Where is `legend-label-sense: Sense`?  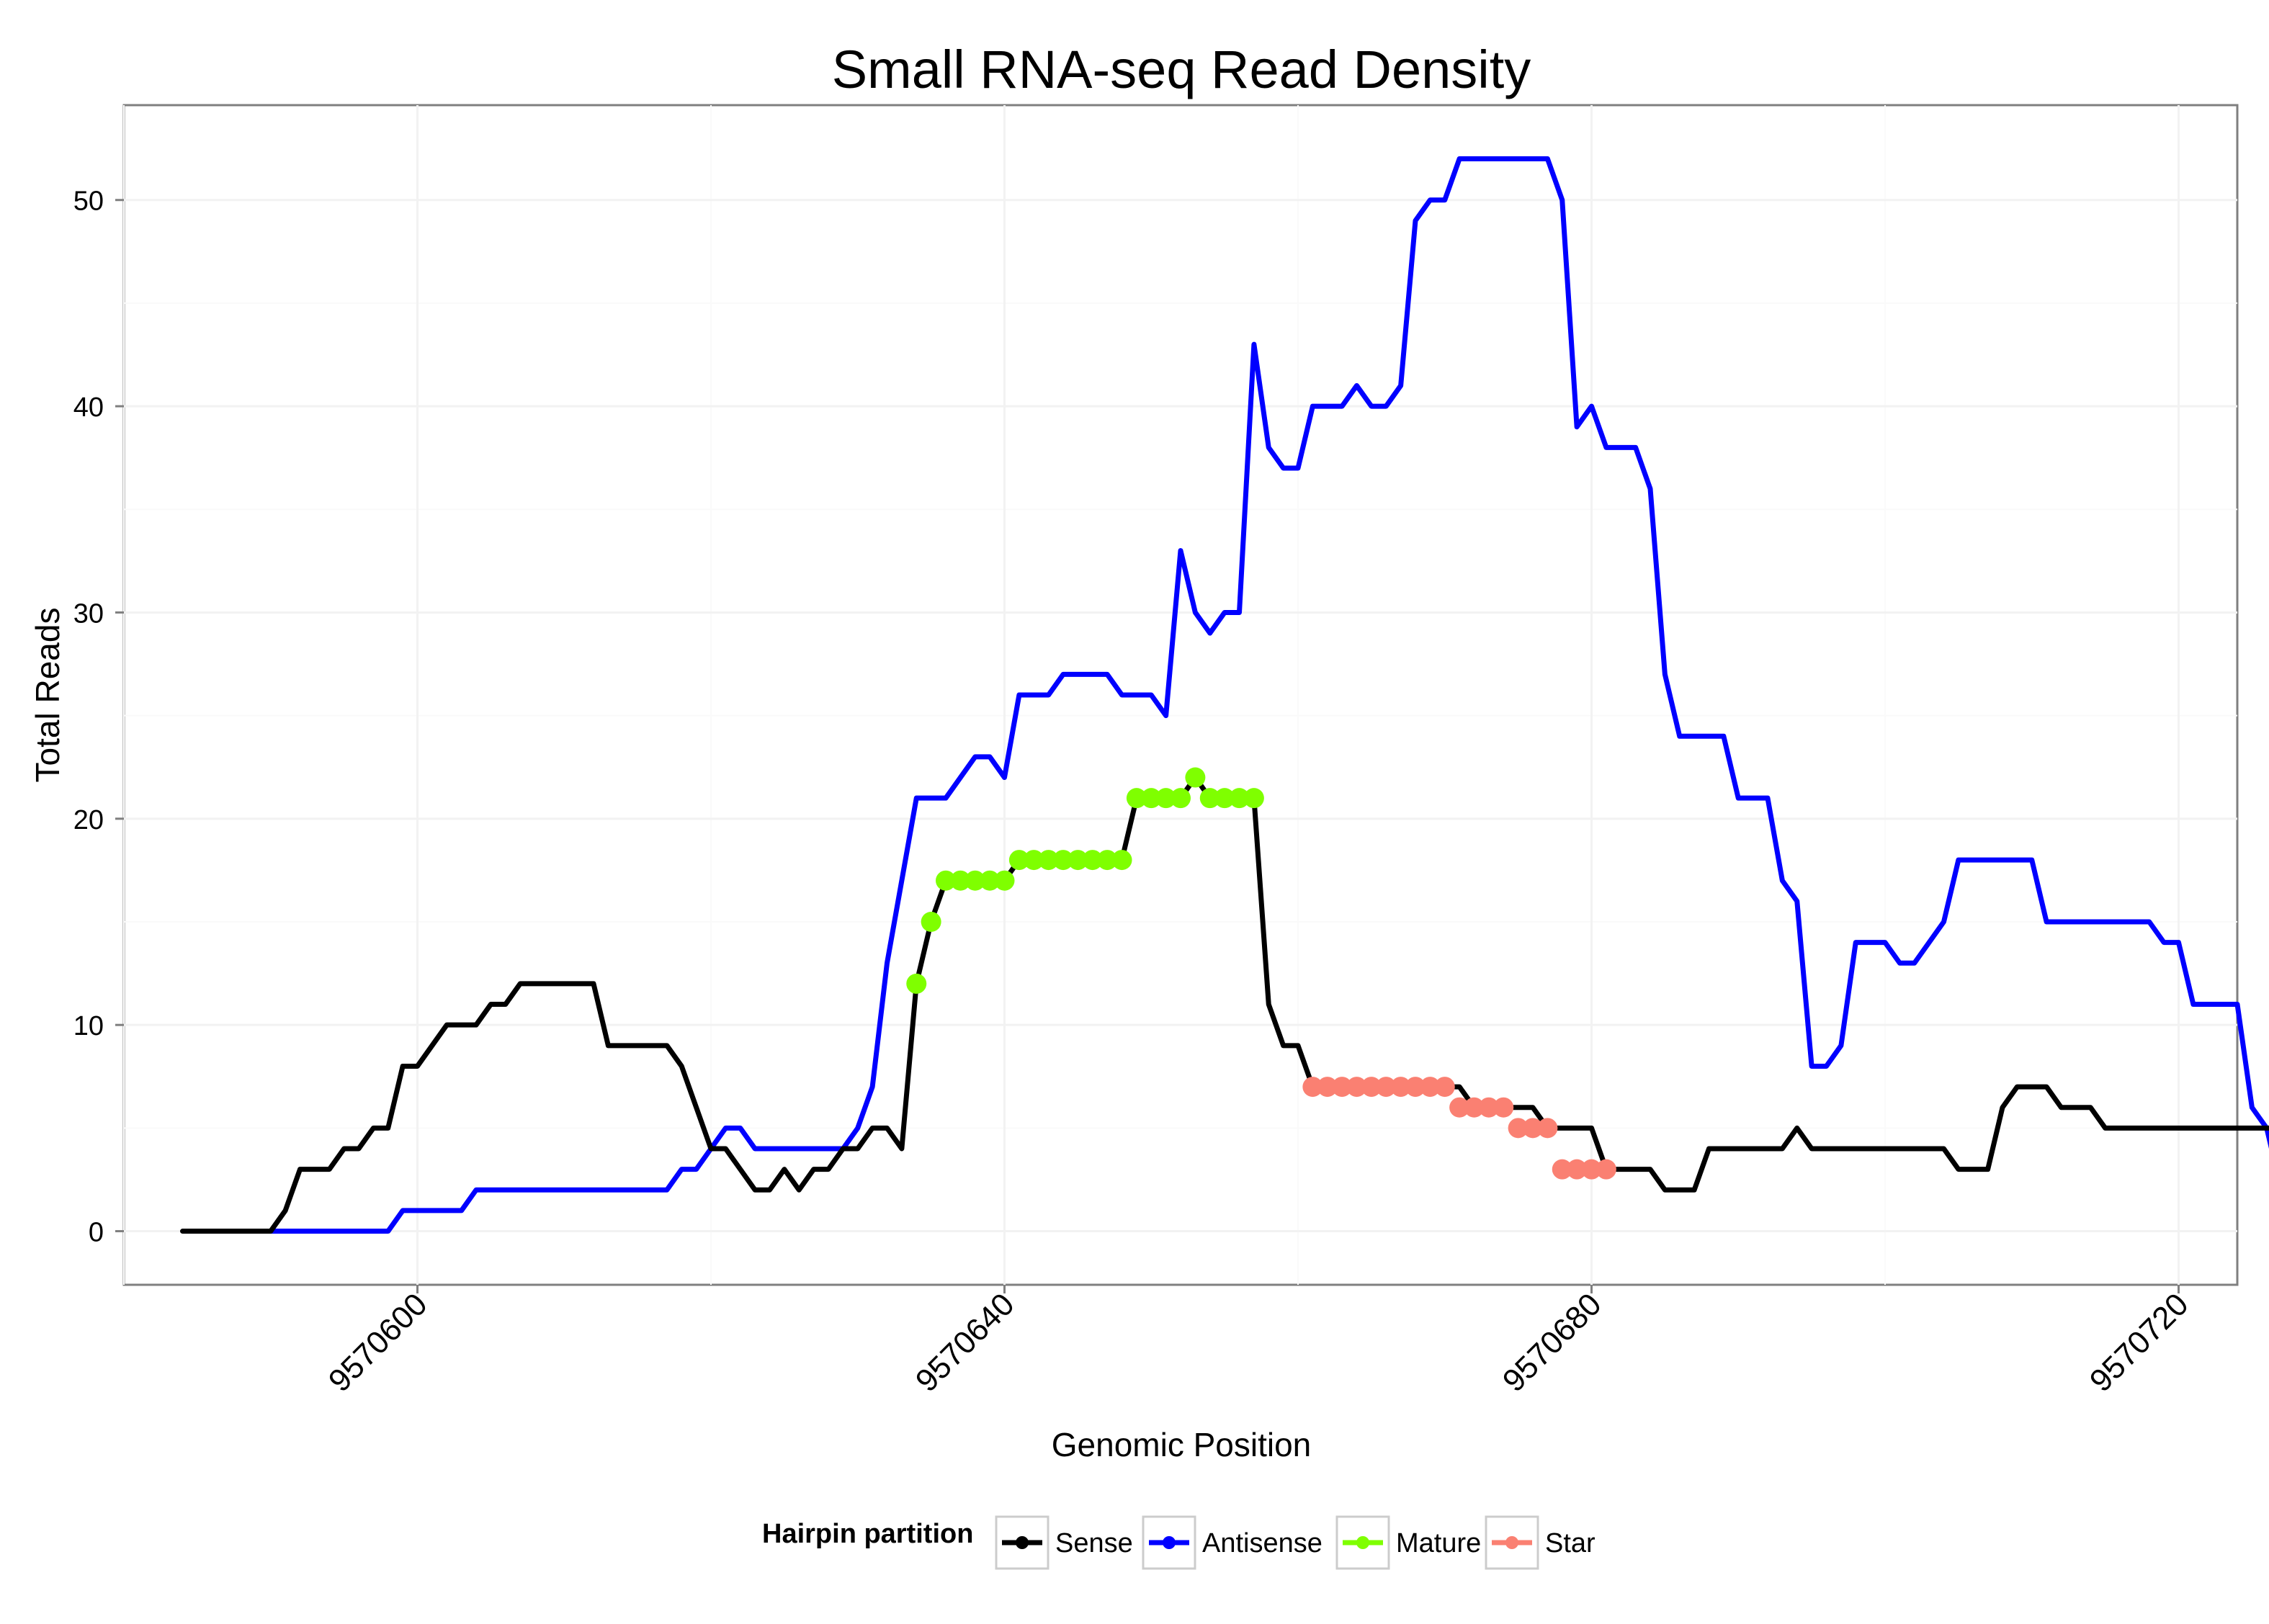
legend-label-sense: Sense is located at coordinates (1094, 1543).